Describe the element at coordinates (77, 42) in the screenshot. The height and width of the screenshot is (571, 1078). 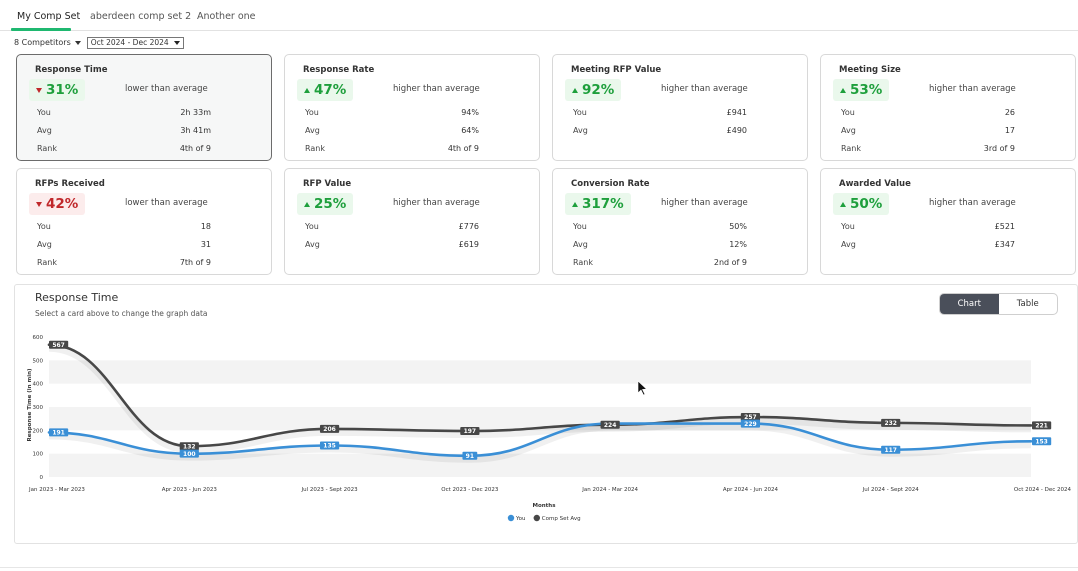
I see `caret-down-icon` at that location.